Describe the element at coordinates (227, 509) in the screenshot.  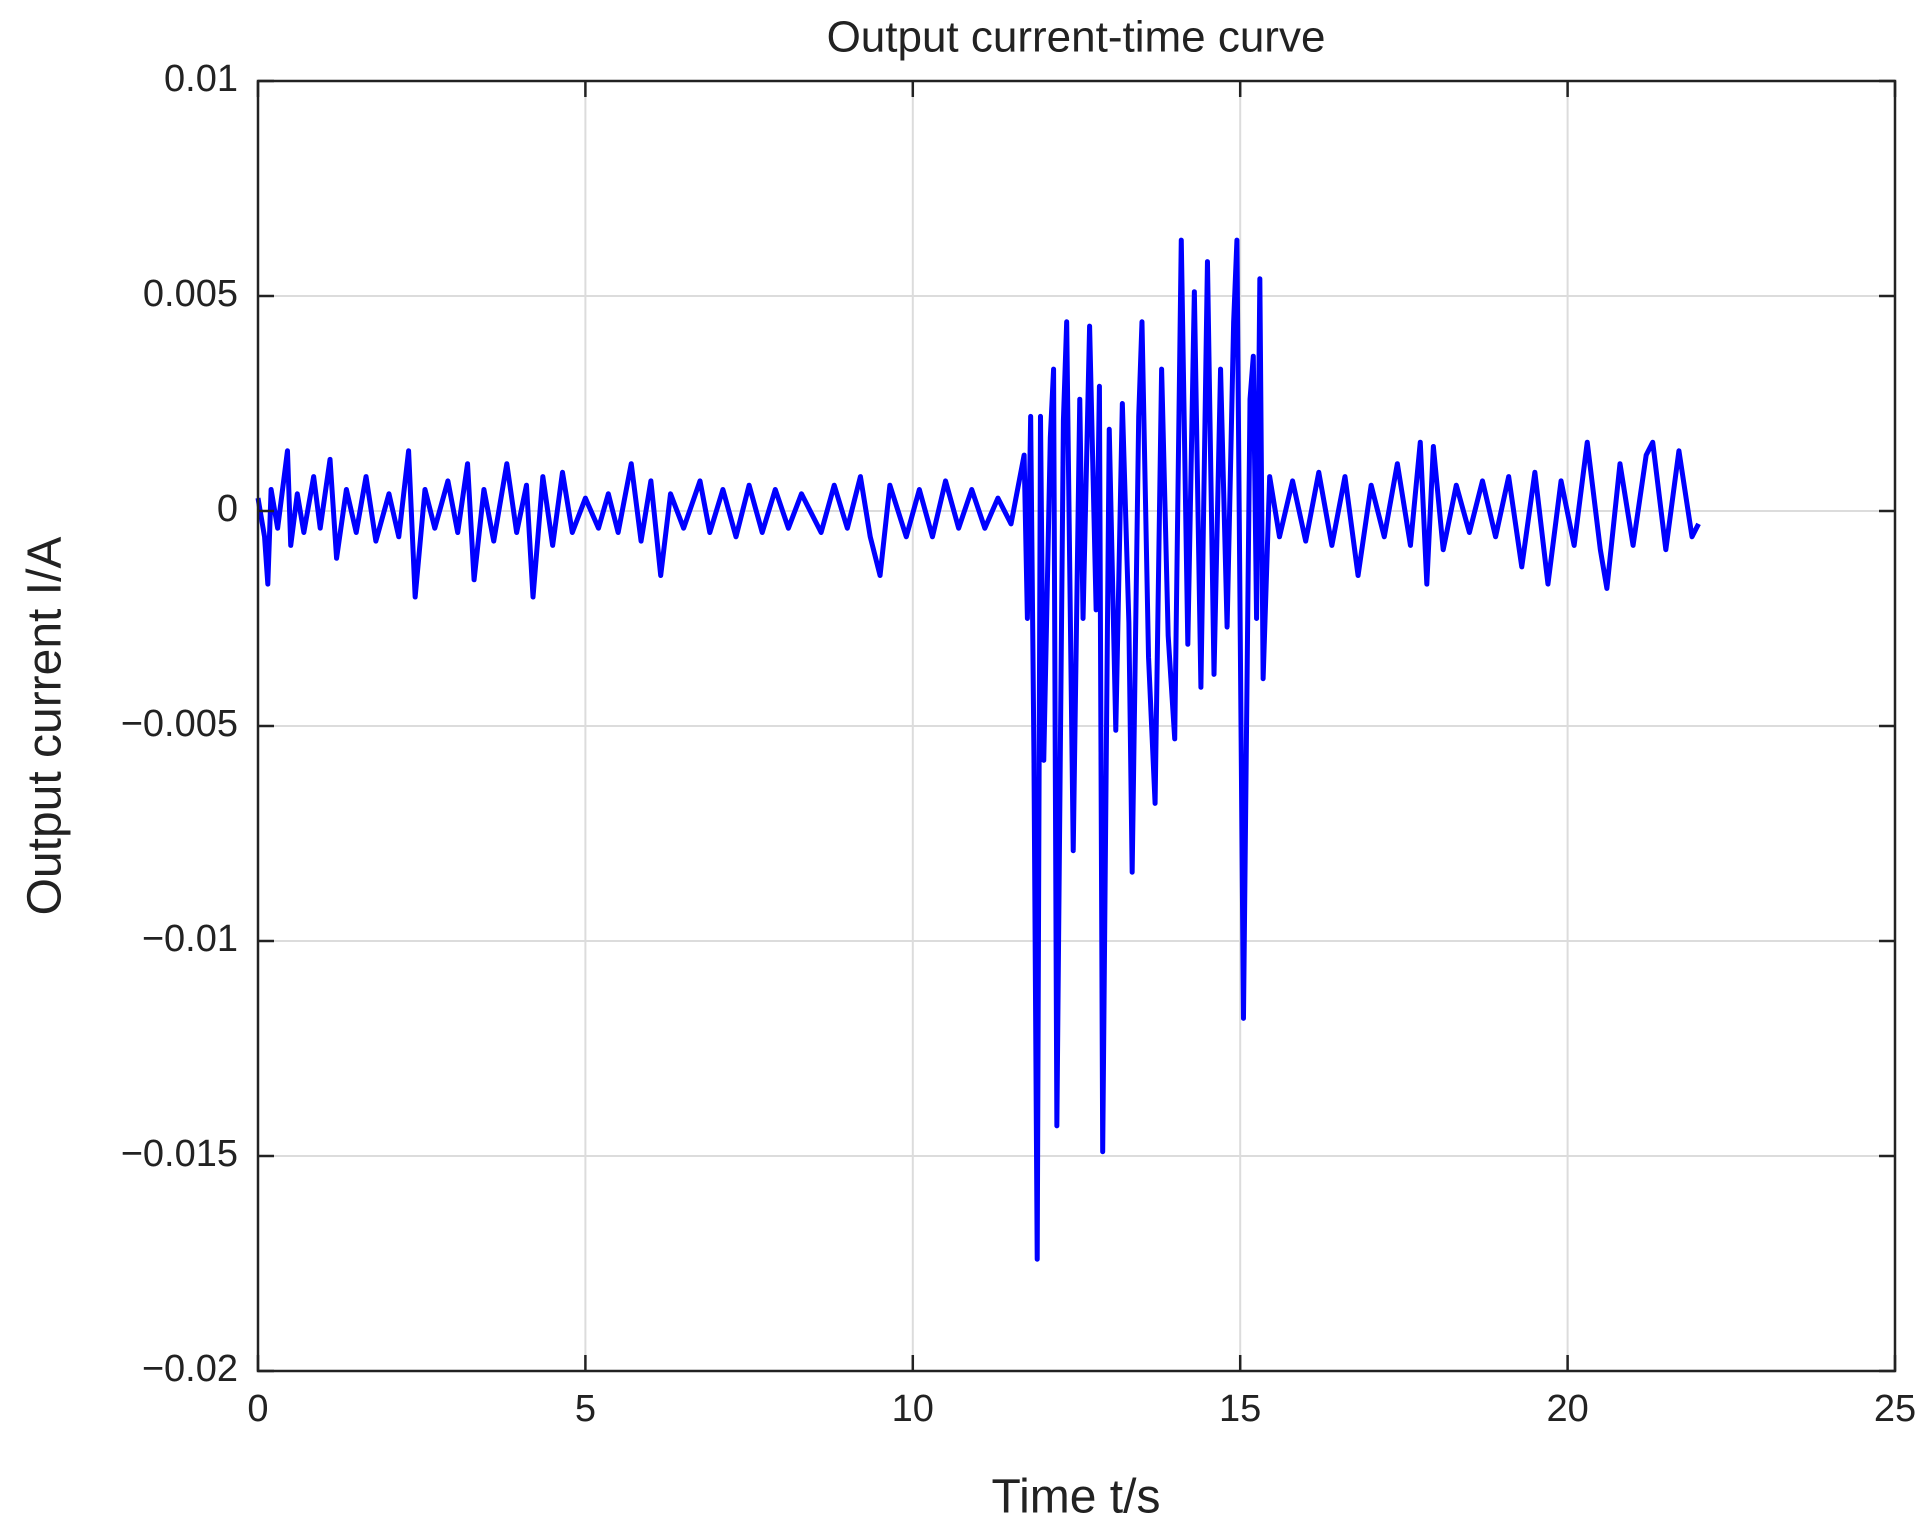
I see `y-tick-label: 0` at that location.